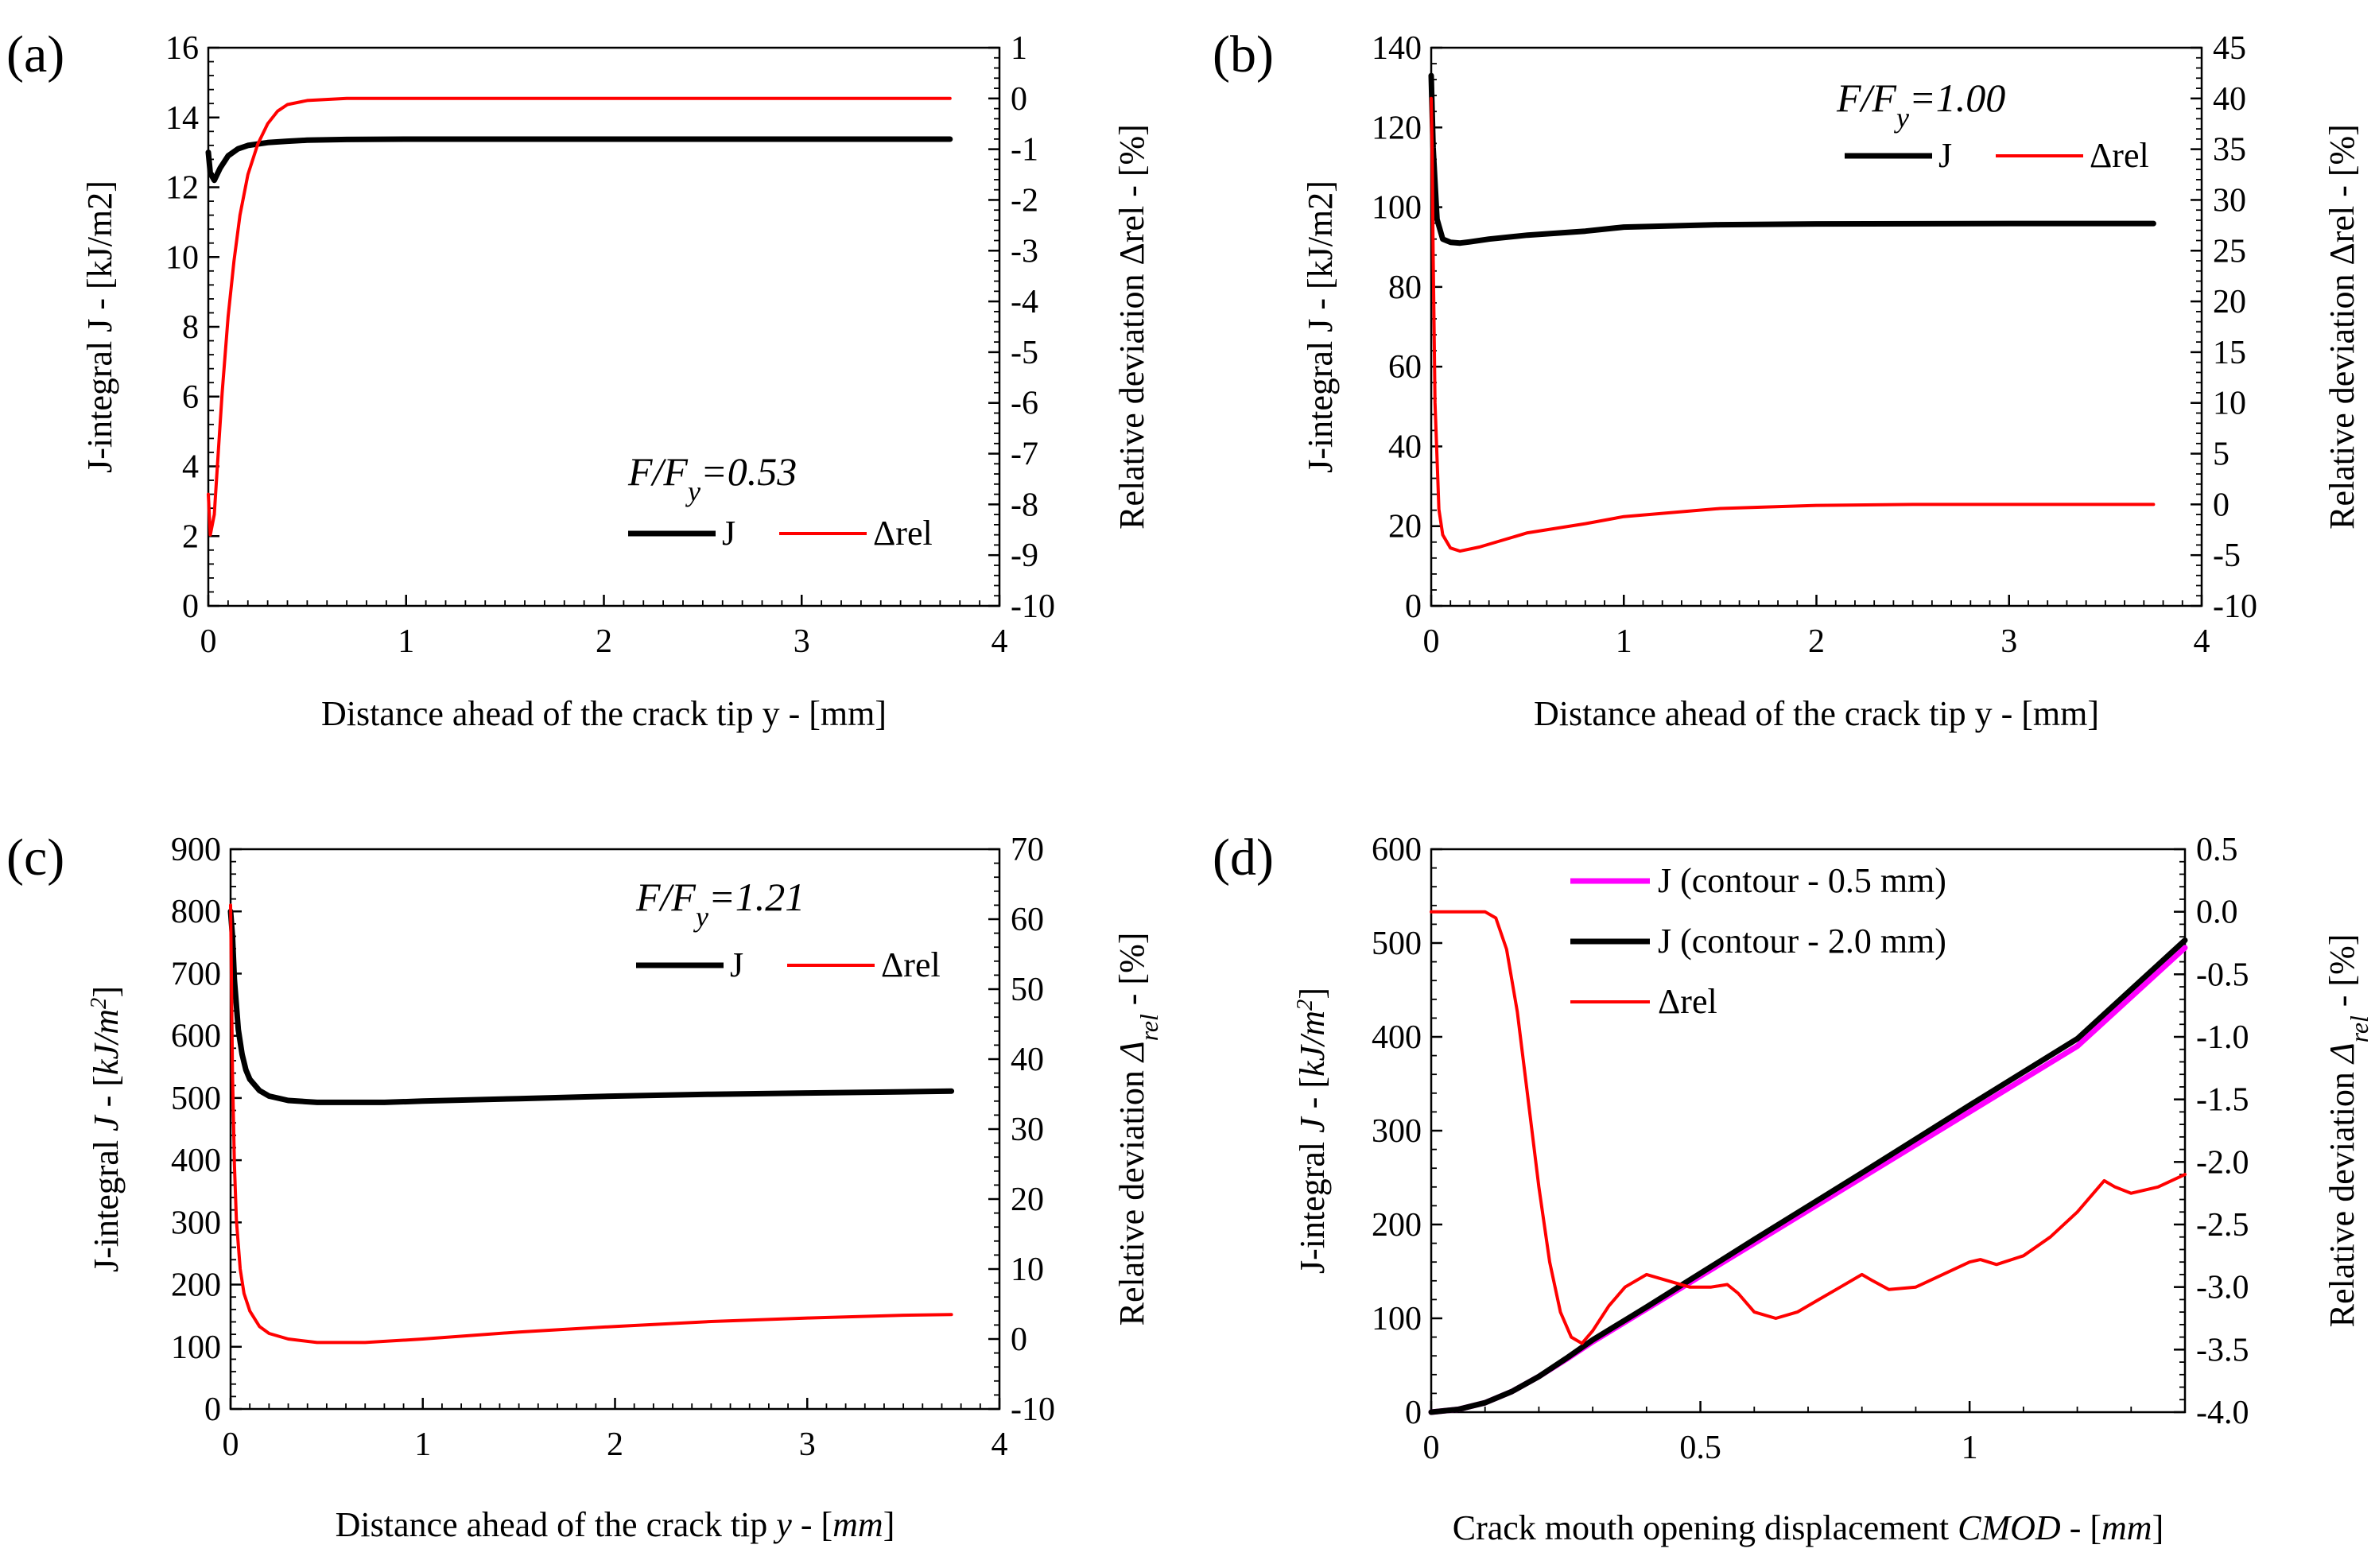 The height and width of the screenshot is (1568, 2375). What do you see at coordinates (1405, 288) in the screenshot?
I see `y-tick-label: 80` at bounding box center [1405, 288].